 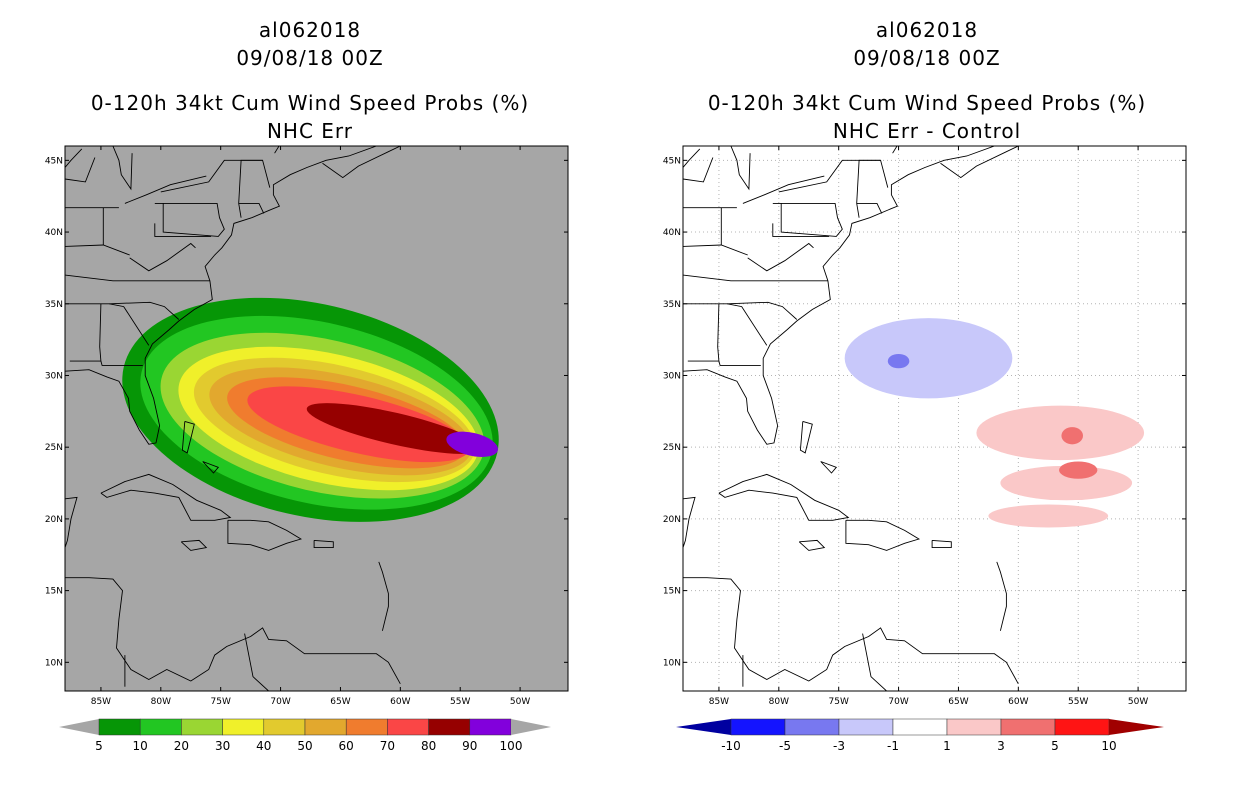 What do you see at coordinates (898, 361) in the screenshot?
I see `contour-level-neg3` at bounding box center [898, 361].